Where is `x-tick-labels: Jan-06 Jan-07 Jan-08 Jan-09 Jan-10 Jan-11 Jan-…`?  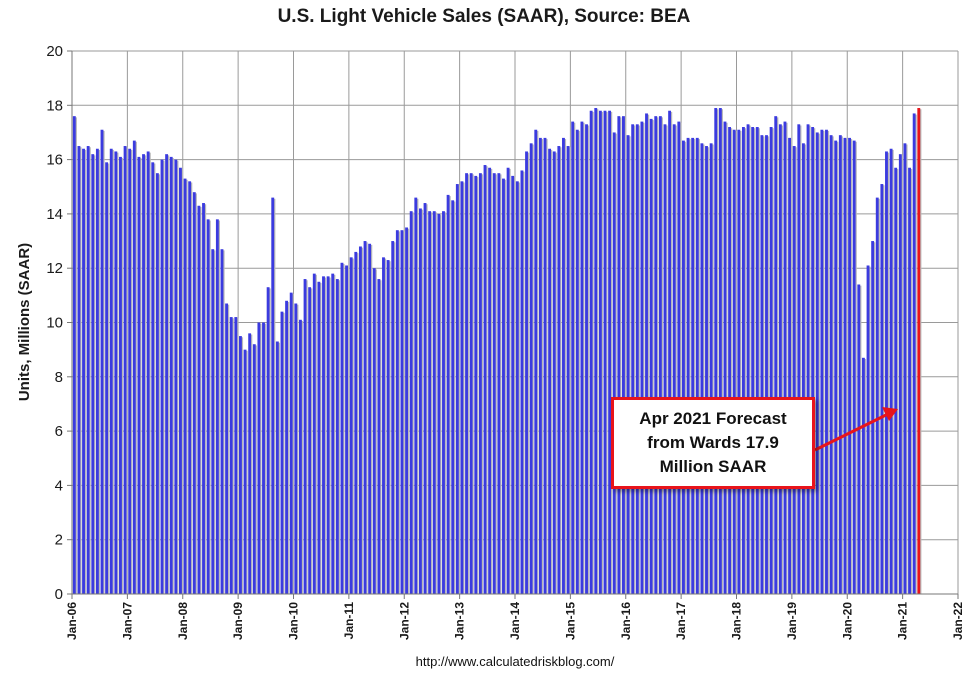
x-tick-labels: Jan-06 Jan-07 Jan-08 Jan-09 Jan-10 Jan-11 Jan-… is located at coordinates (515, 621).